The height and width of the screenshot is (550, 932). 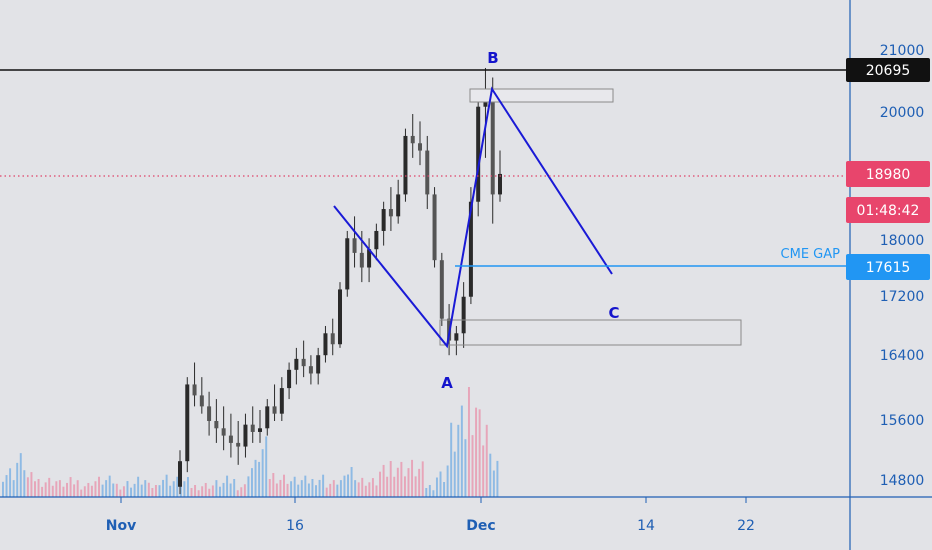 I want to click on price-tick-20000: 20000, so click(x=902, y=113).